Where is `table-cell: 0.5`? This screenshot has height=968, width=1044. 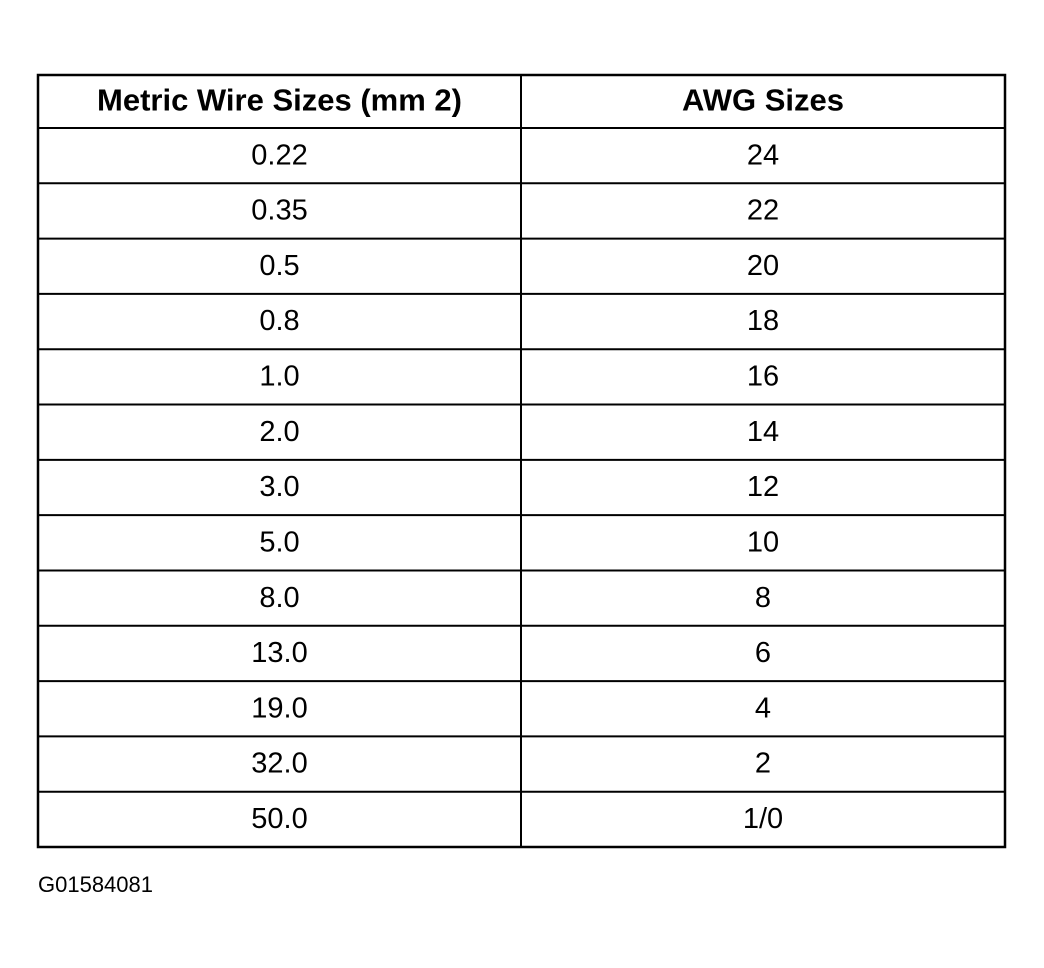 table-cell: 0.5 is located at coordinates (279, 266).